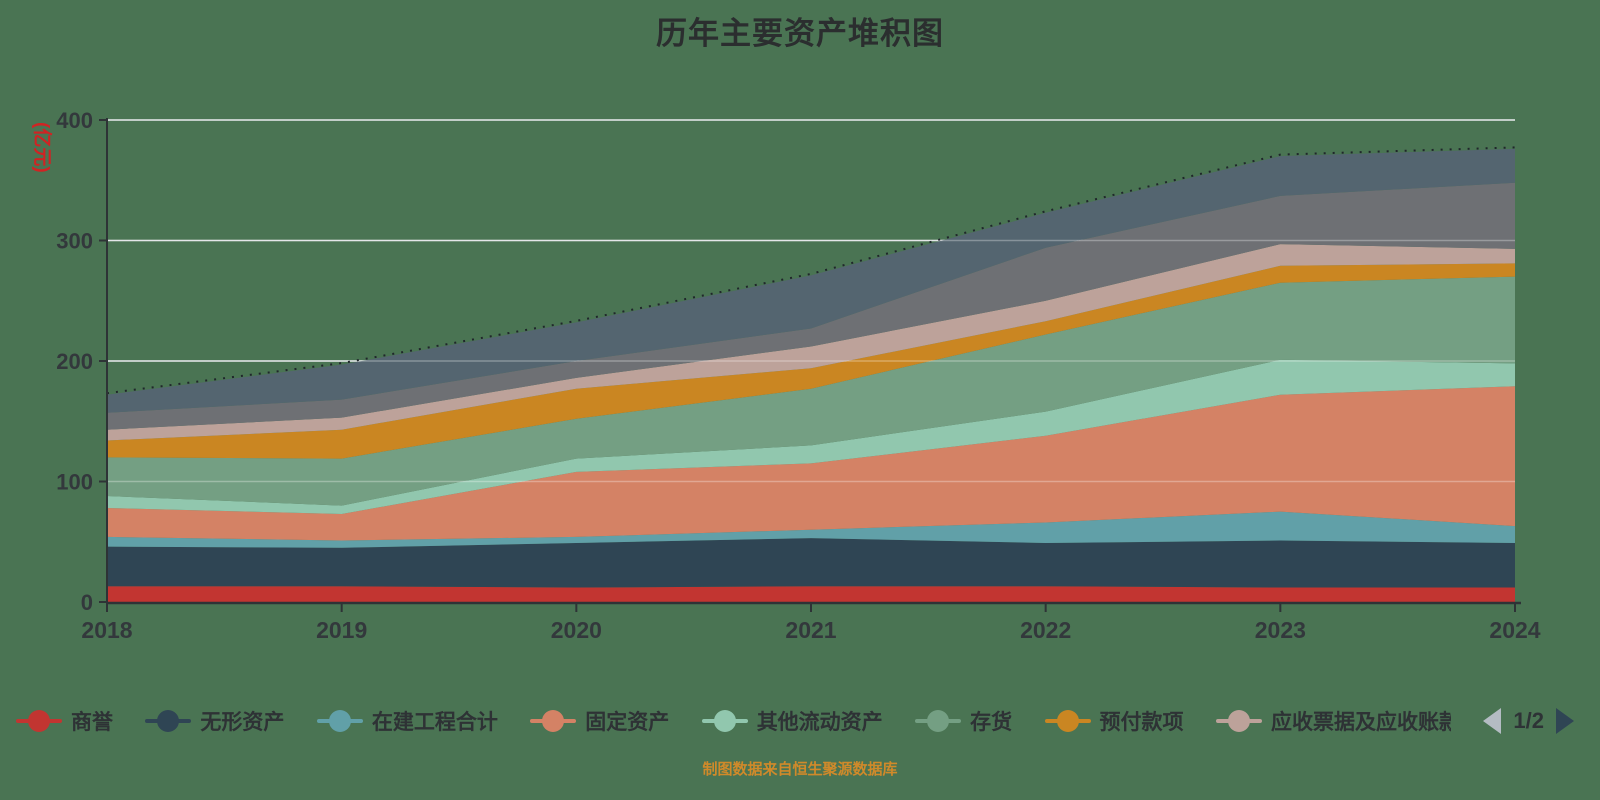  I want to click on y-tick-label: 200, so click(74, 361).